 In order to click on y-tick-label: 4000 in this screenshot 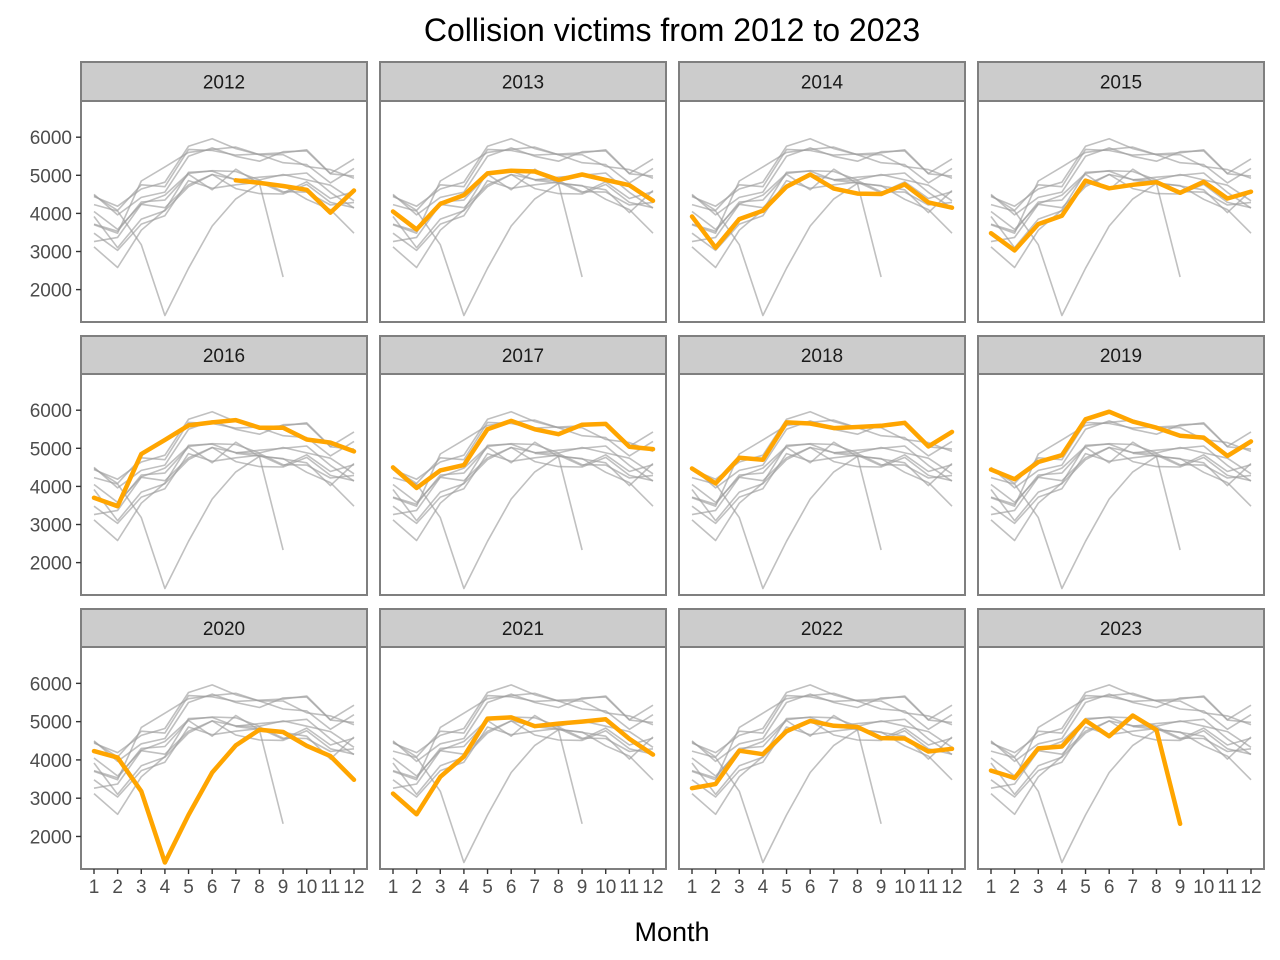, I will do `click(51, 214)`.